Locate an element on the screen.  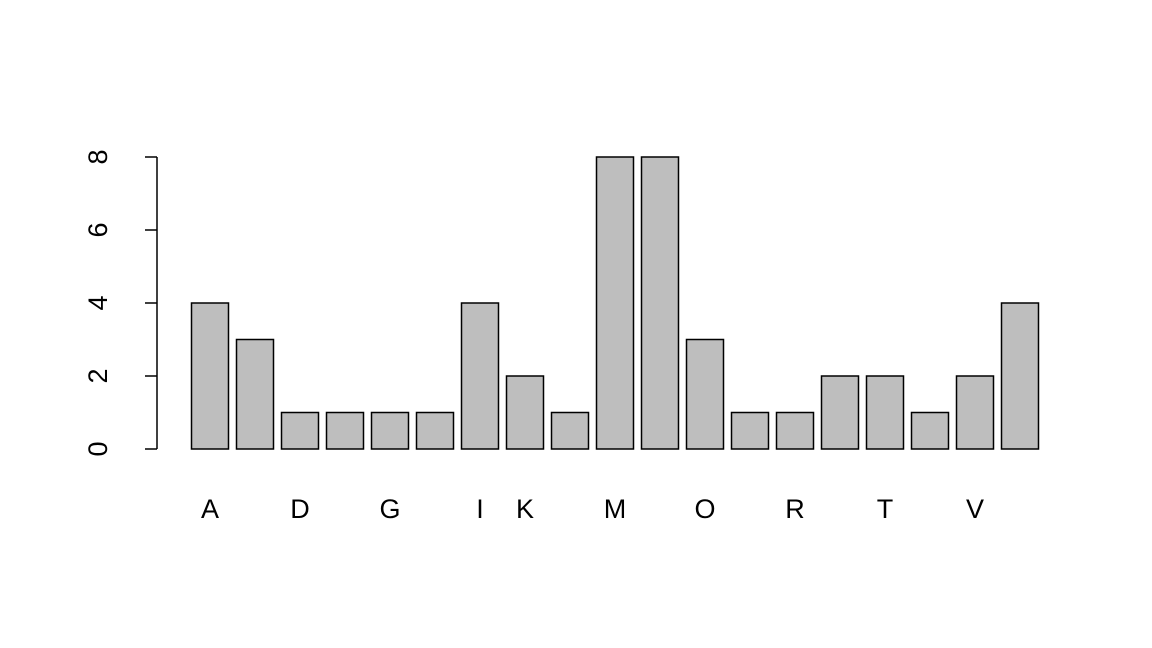
y-tick-label: 2 is located at coordinates (98, 375).